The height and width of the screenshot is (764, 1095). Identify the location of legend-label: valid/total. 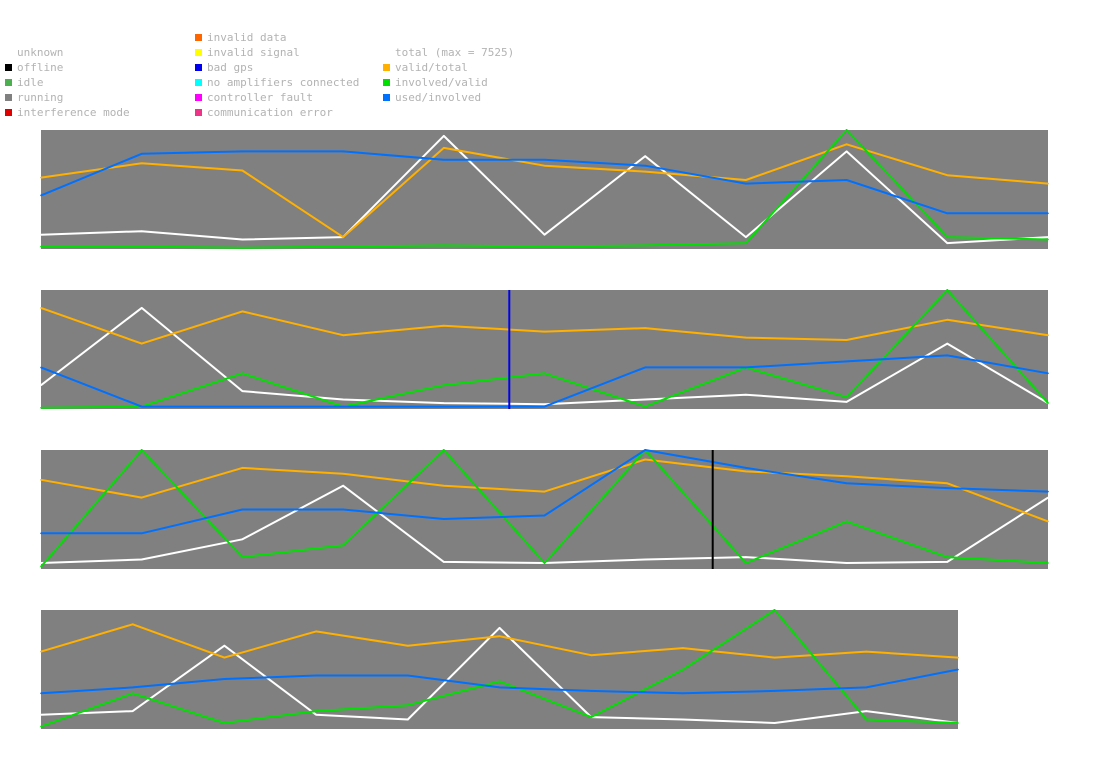
(431, 67).